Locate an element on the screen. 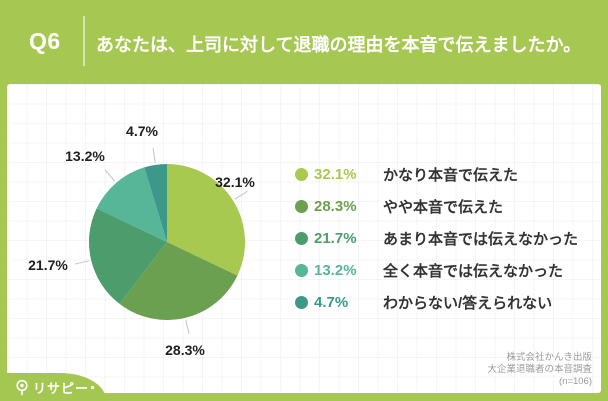 This screenshot has width=608, height=401. source-credit: 株式会社かんき出版 大企業退職者の本音調査 (n=106) is located at coordinates (539, 370).